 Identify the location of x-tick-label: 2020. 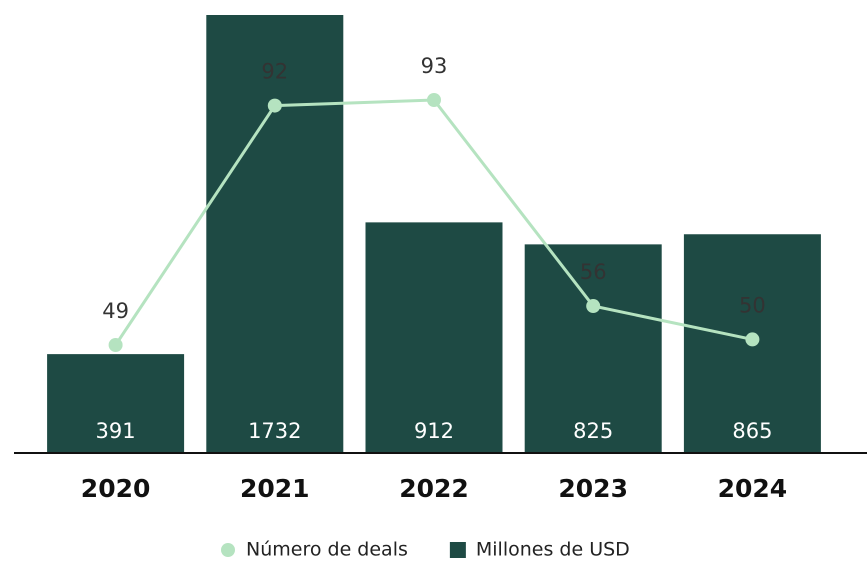
(116, 488).